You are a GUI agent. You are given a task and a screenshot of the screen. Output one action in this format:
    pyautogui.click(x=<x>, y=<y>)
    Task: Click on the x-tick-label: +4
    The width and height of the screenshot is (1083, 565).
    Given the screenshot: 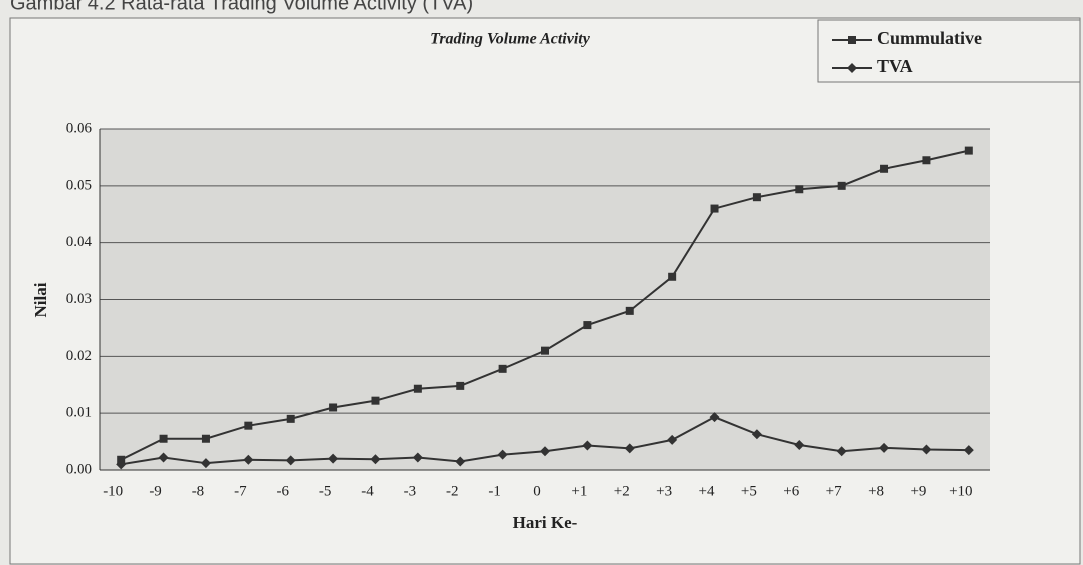 What is the action you would take?
    pyautogui.click(x=707, y=491)
    